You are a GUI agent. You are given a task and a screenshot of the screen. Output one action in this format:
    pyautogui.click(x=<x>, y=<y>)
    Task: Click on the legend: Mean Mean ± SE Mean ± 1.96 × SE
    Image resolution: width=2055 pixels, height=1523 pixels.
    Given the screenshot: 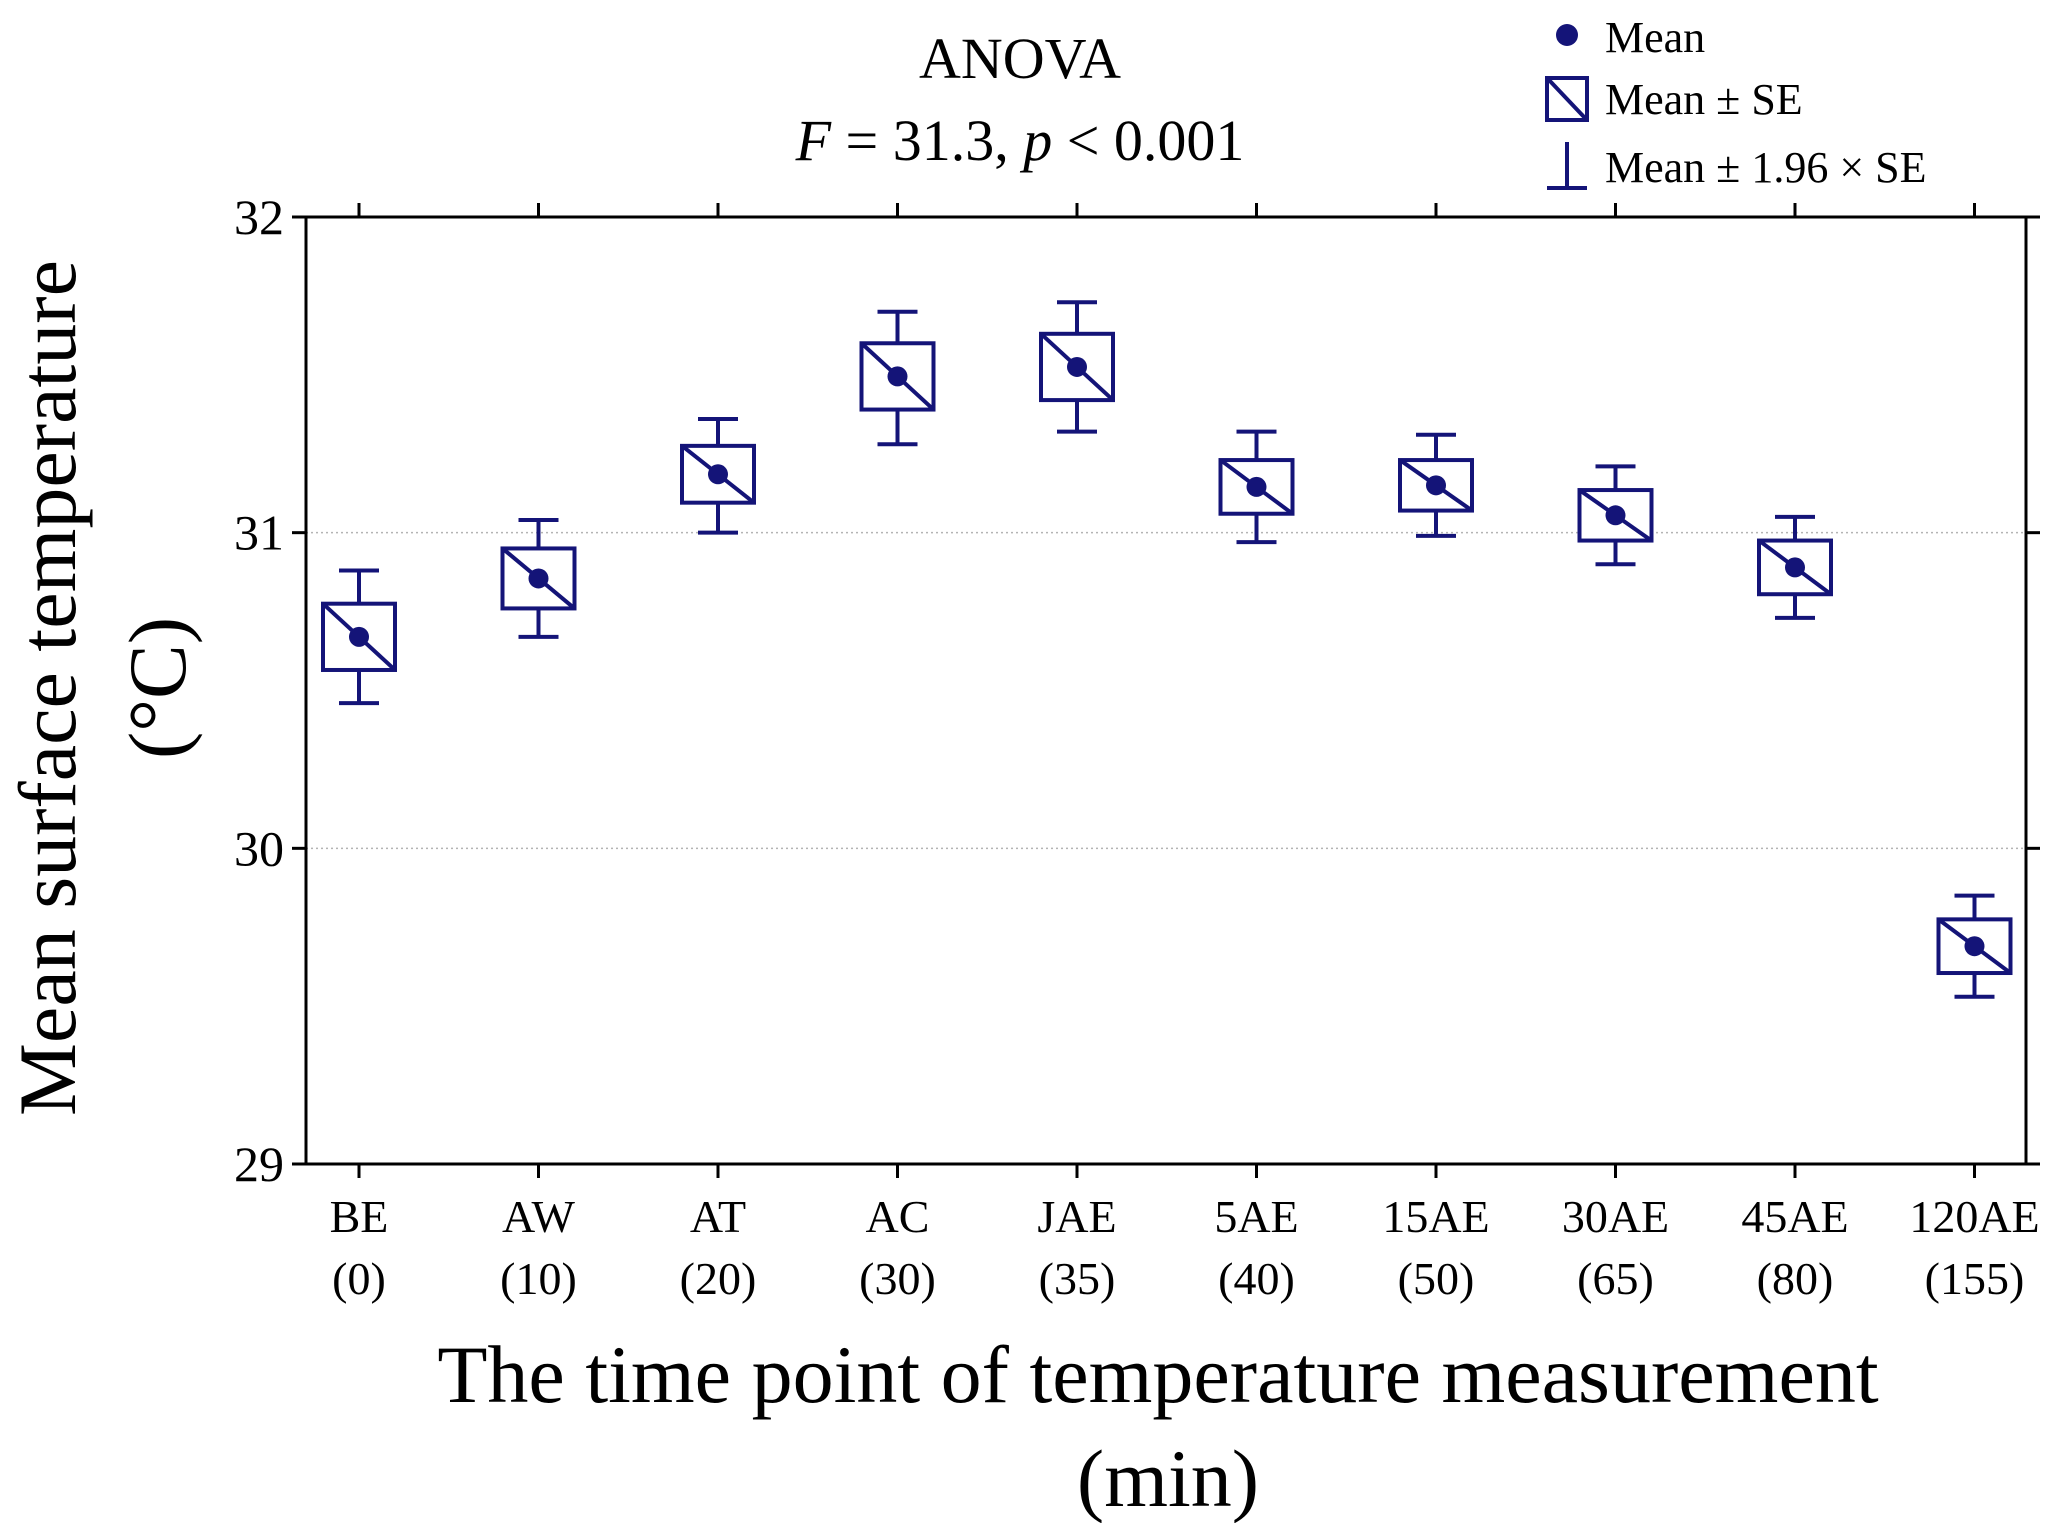 What is the action you would take?
    pyautogui.click(x=1736, y=102)
    